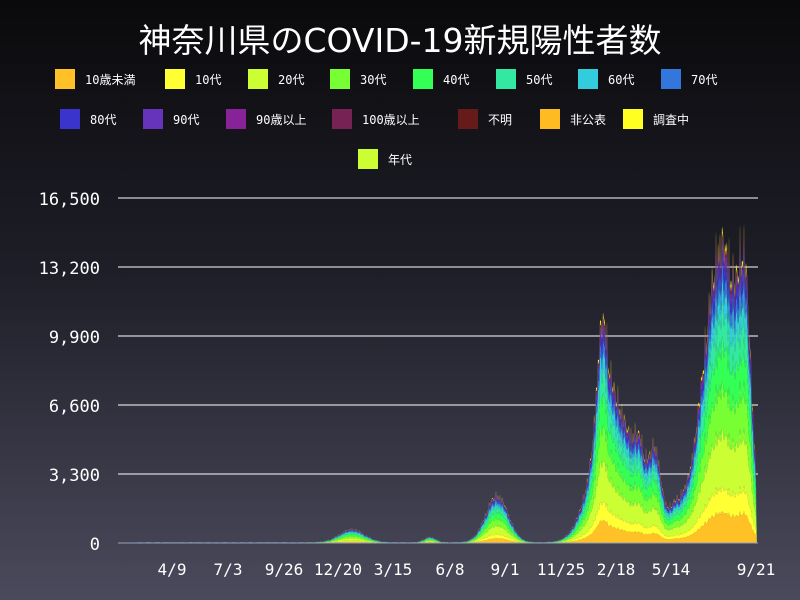  I want to click on y-tick-label: 0, so click(95, 545).